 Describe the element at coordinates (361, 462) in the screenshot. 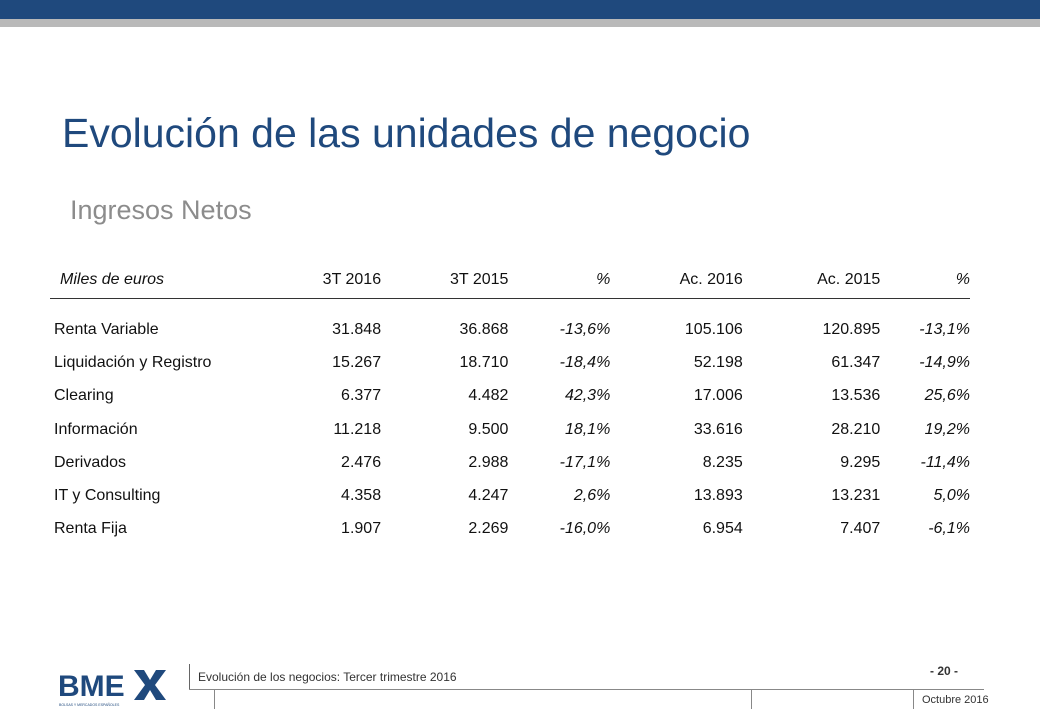

I see `cell-value: 2.476` at that location.